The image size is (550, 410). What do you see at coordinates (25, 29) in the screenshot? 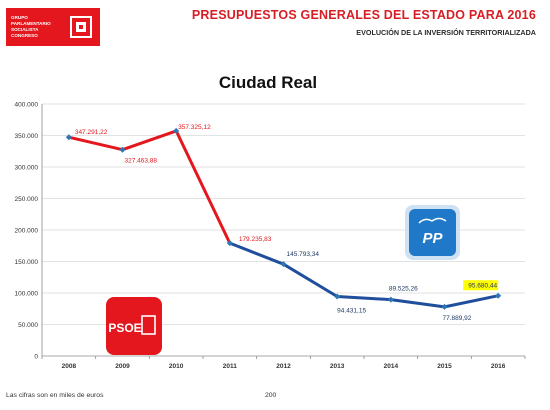
I see `logo-line: SOCIALISTA` at bounding box center [25, 29].